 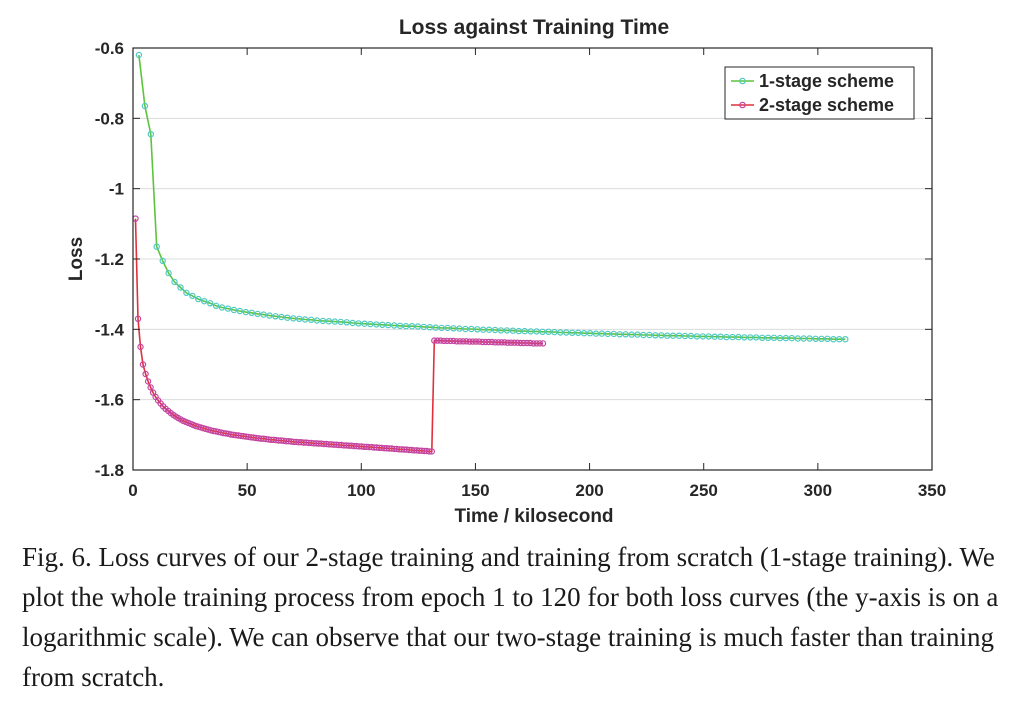 I want to click on y-tick-label: -0.6, so click(x=109, y=48).